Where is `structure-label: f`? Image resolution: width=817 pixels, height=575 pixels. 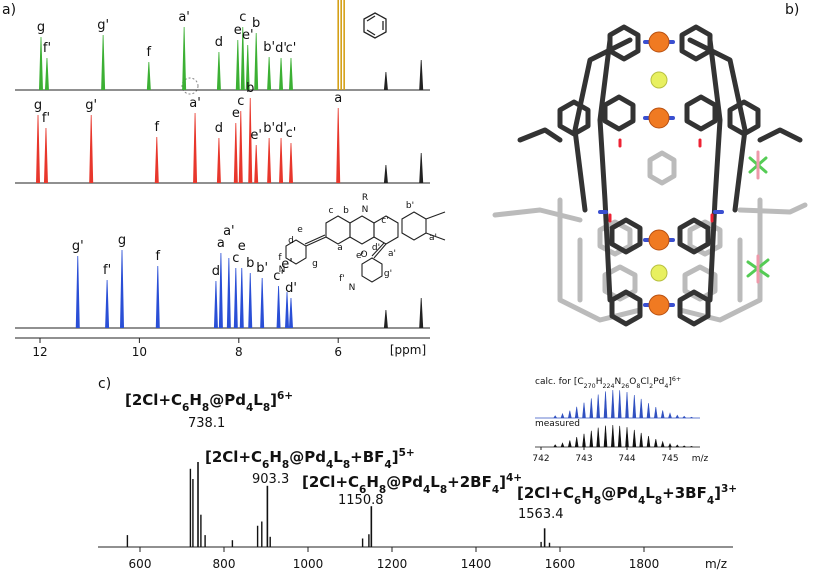 structure-label: f is located at coordinates (280, 258).